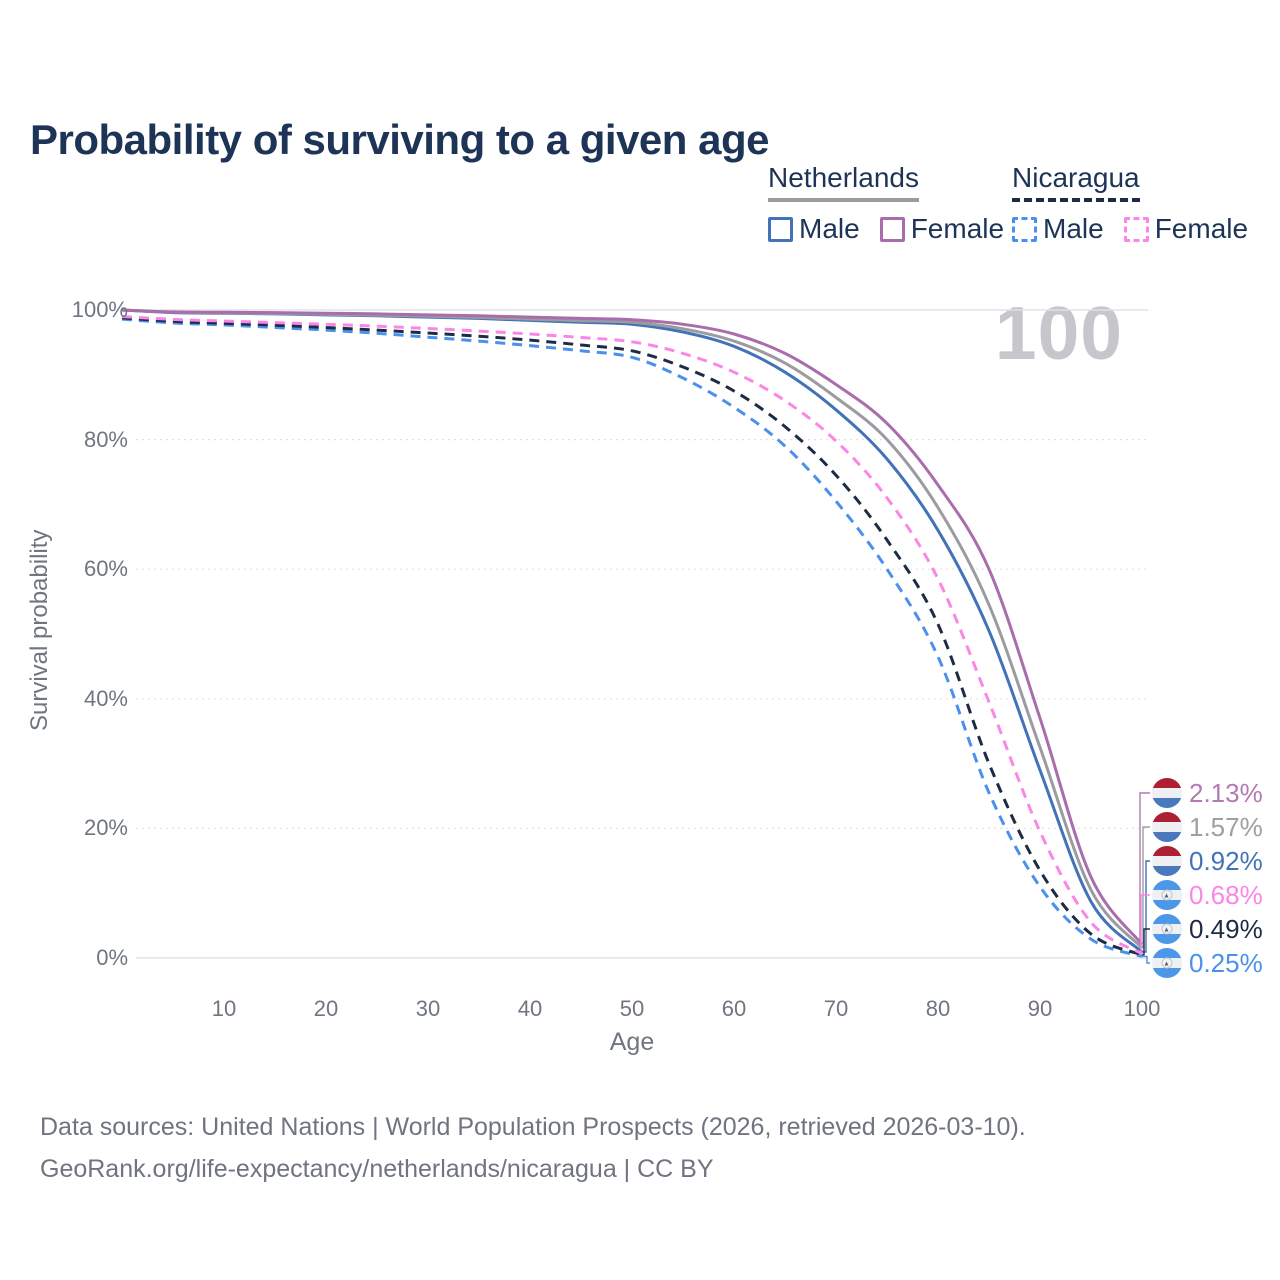 The image size is (1280, 1280). I want to click on end-label-netherlands-female: 2.13%, so click(1207, 793).